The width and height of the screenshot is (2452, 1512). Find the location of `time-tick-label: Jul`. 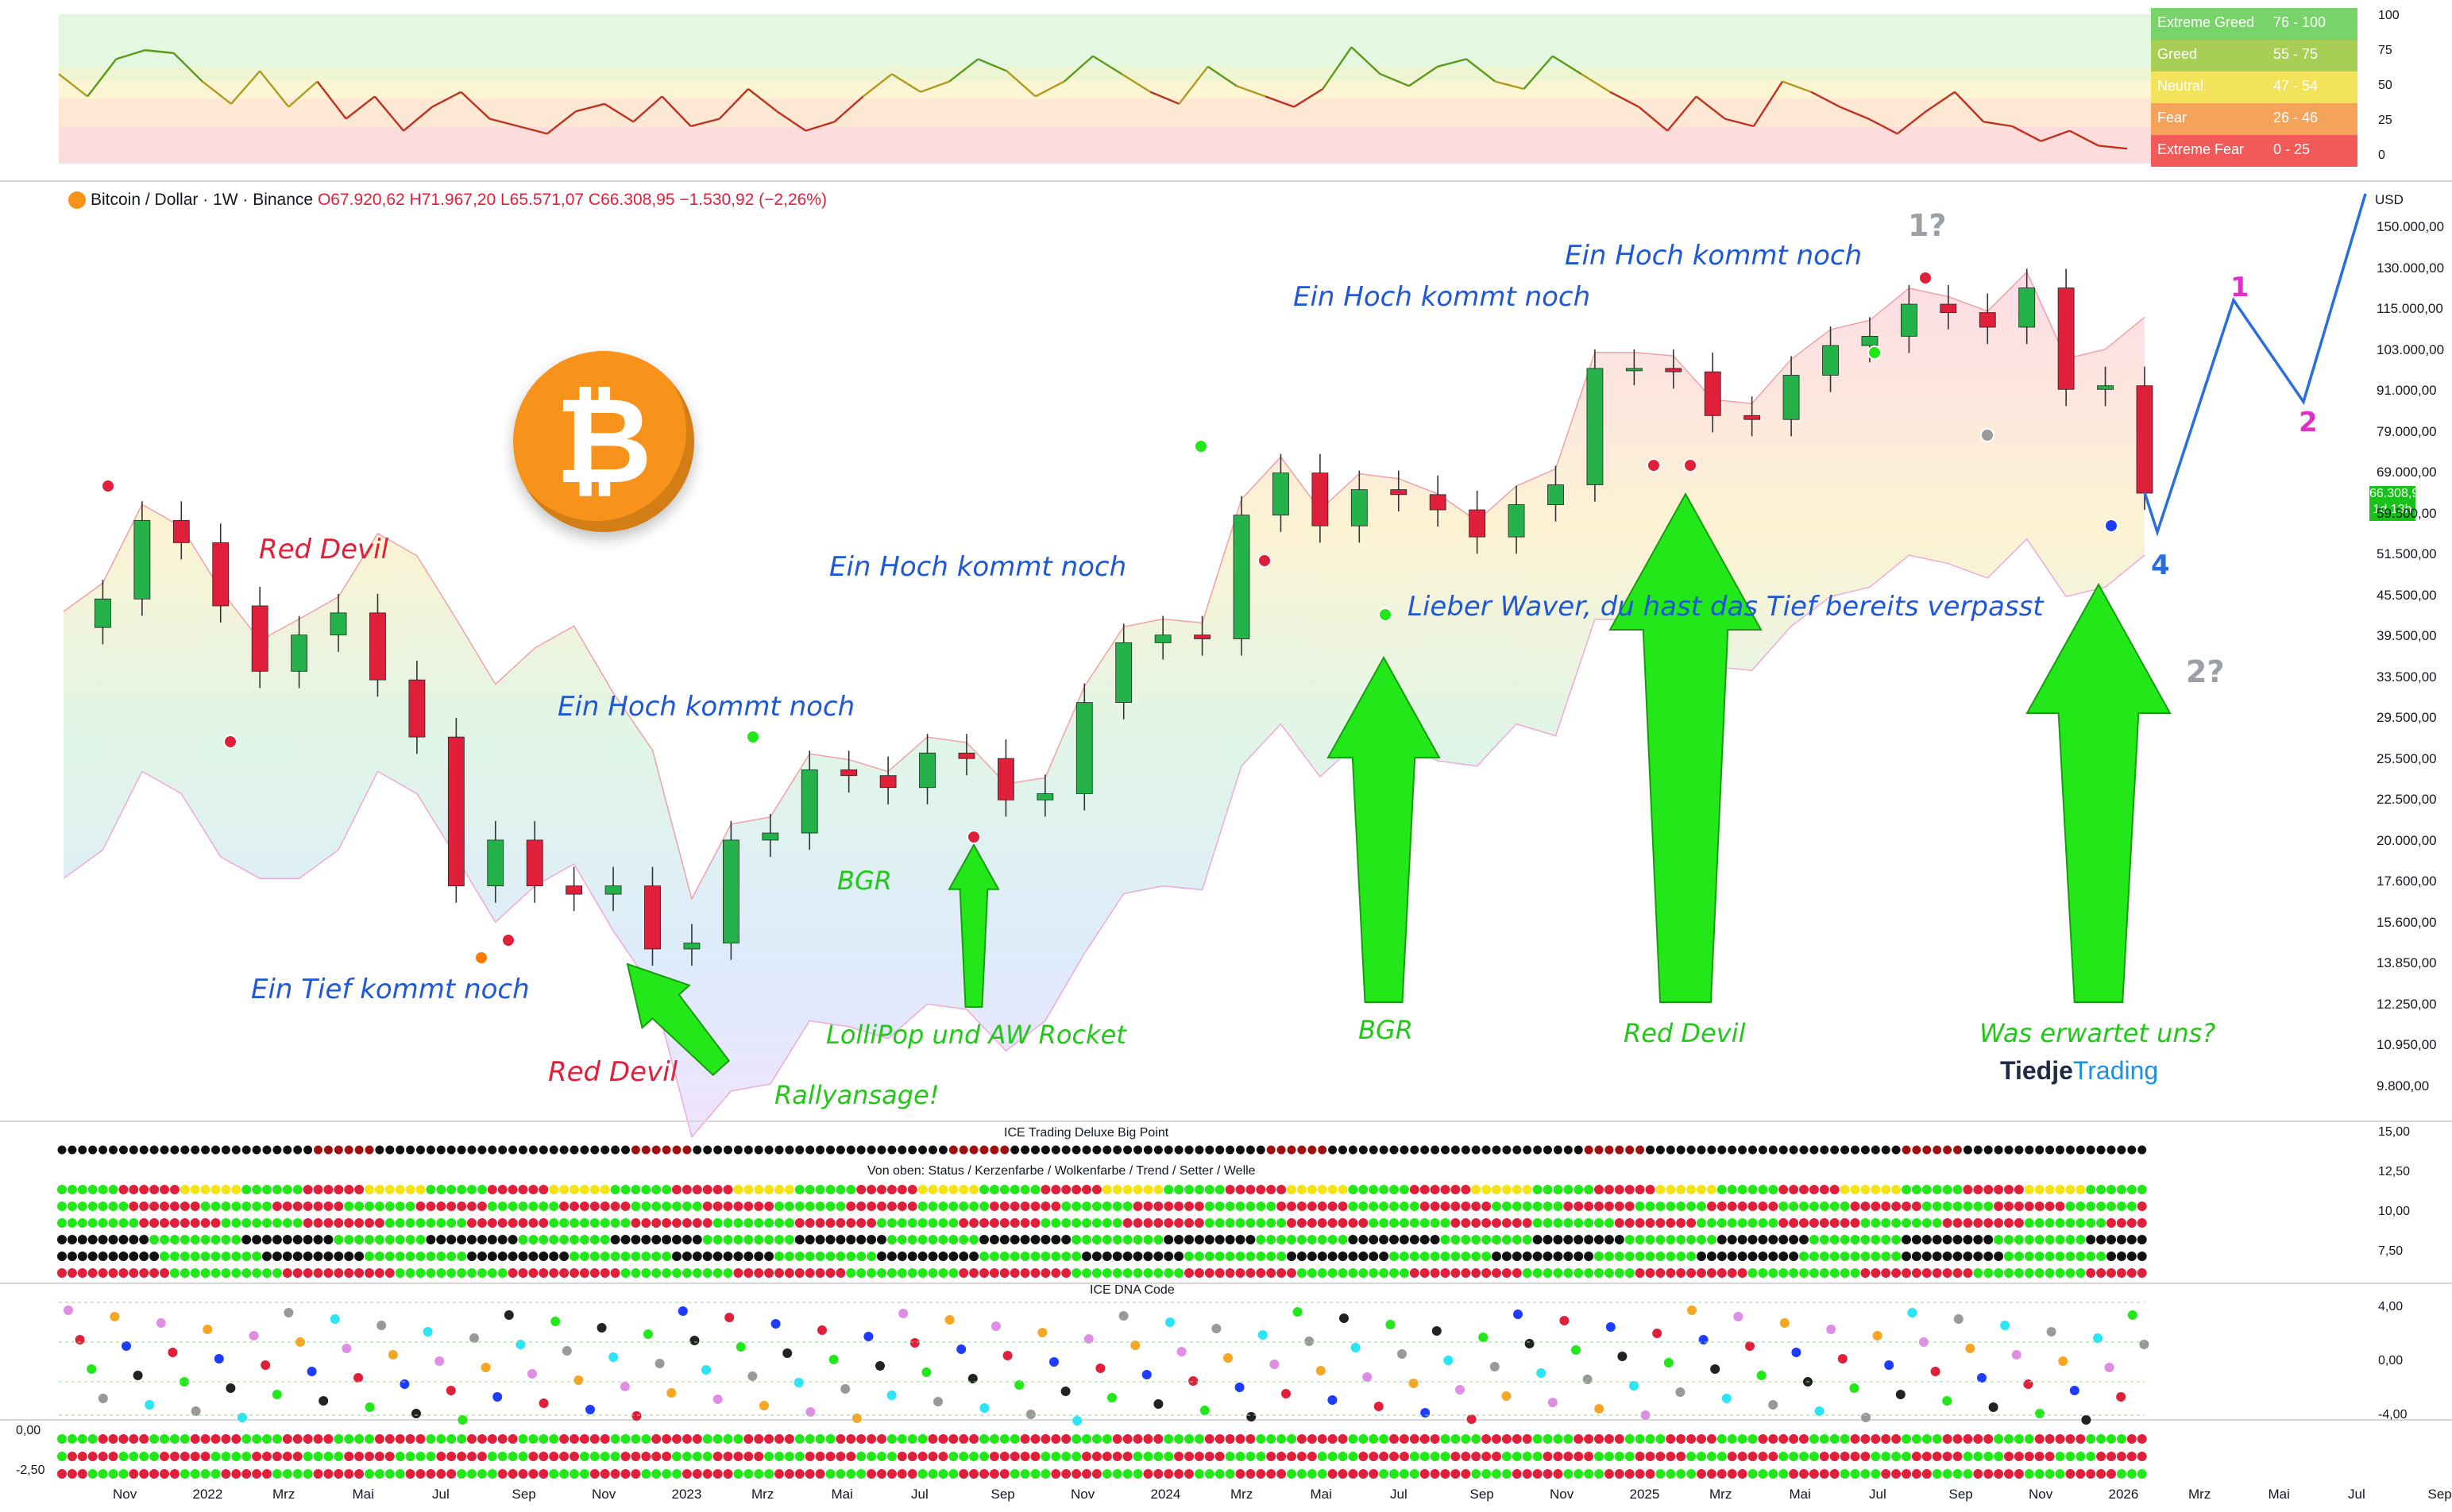

time-tick-label: Jul is located at coordinates (920, 1494).